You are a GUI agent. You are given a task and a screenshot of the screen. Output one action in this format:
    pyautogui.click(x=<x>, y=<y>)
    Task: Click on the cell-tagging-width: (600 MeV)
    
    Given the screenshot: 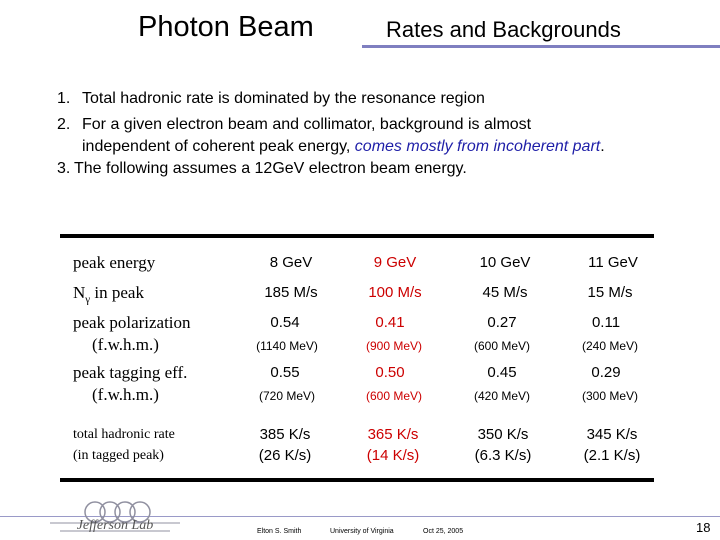 What is the action you would take?
    pyautogui.click(x=394, y=396)
    